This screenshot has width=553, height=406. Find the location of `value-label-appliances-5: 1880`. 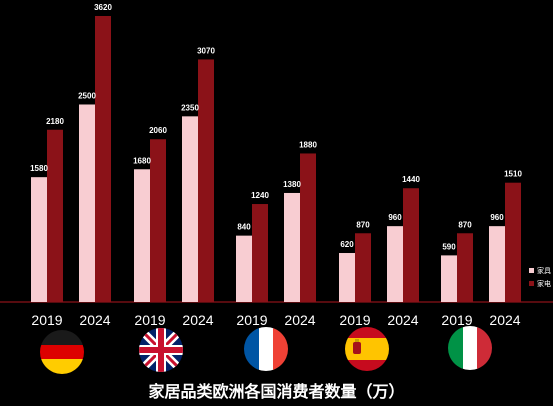

value-label-appliances-5: 1880 is located at coordinates (308, 144).